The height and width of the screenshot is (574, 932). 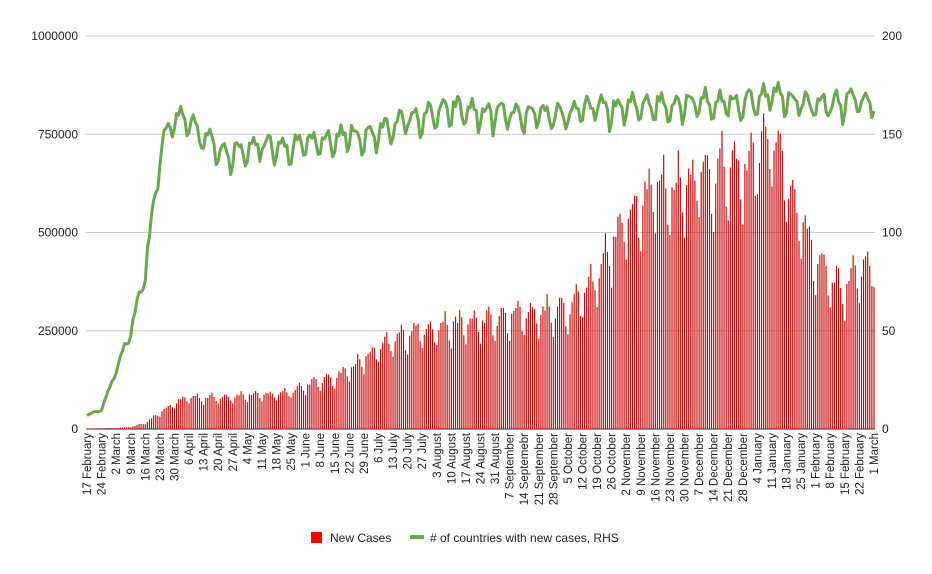 What do you see at coordinates (892, 36) in the screenshot?
I see `right-tick-label: 200` at bounding box center [892, 36].